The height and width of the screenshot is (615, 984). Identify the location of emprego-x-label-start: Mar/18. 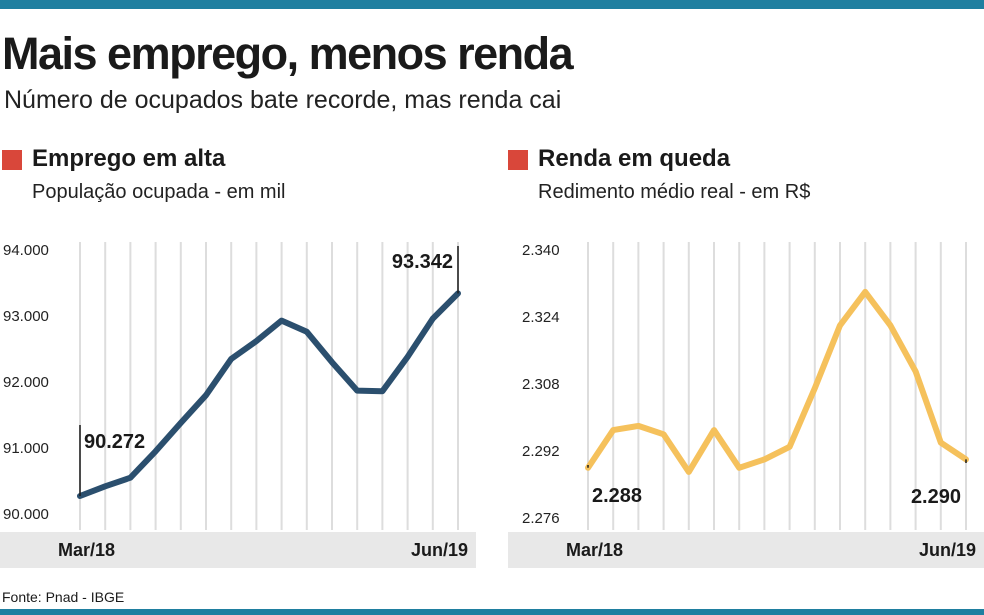
(86, 550).